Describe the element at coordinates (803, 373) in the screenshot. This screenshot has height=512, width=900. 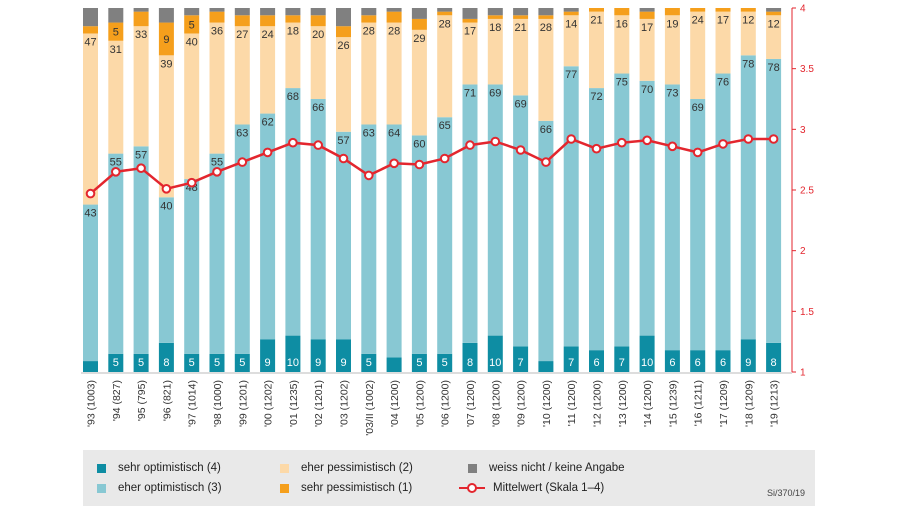
I see `right-axis-tick-label: 1` at that location.